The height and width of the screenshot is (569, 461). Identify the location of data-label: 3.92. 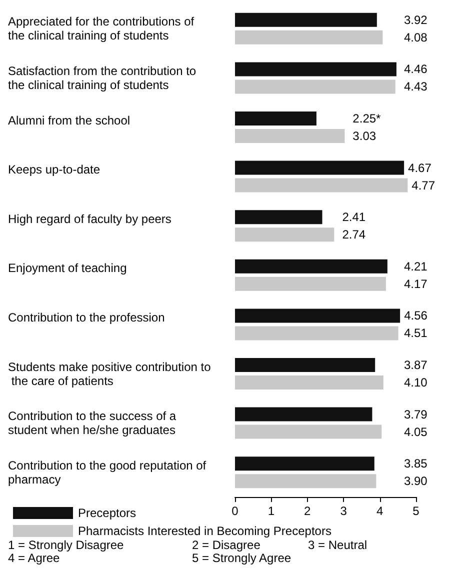
(416, 19).